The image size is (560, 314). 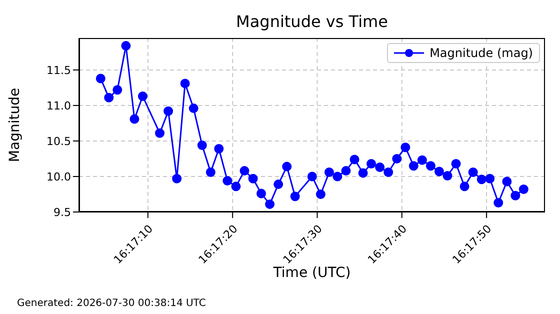 What do you see at coordinates (58, 105) in the screenshot?
I see `y-tick-label: 11.0` at bounding box center [58, 105].